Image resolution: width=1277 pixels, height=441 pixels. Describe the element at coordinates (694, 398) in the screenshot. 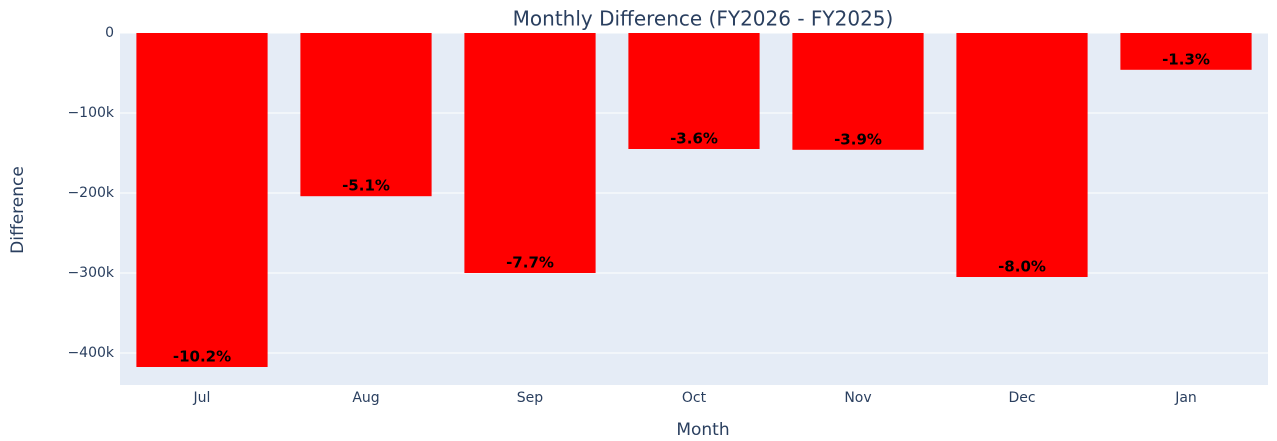

I see `x-tick-label: Oct` at that location.